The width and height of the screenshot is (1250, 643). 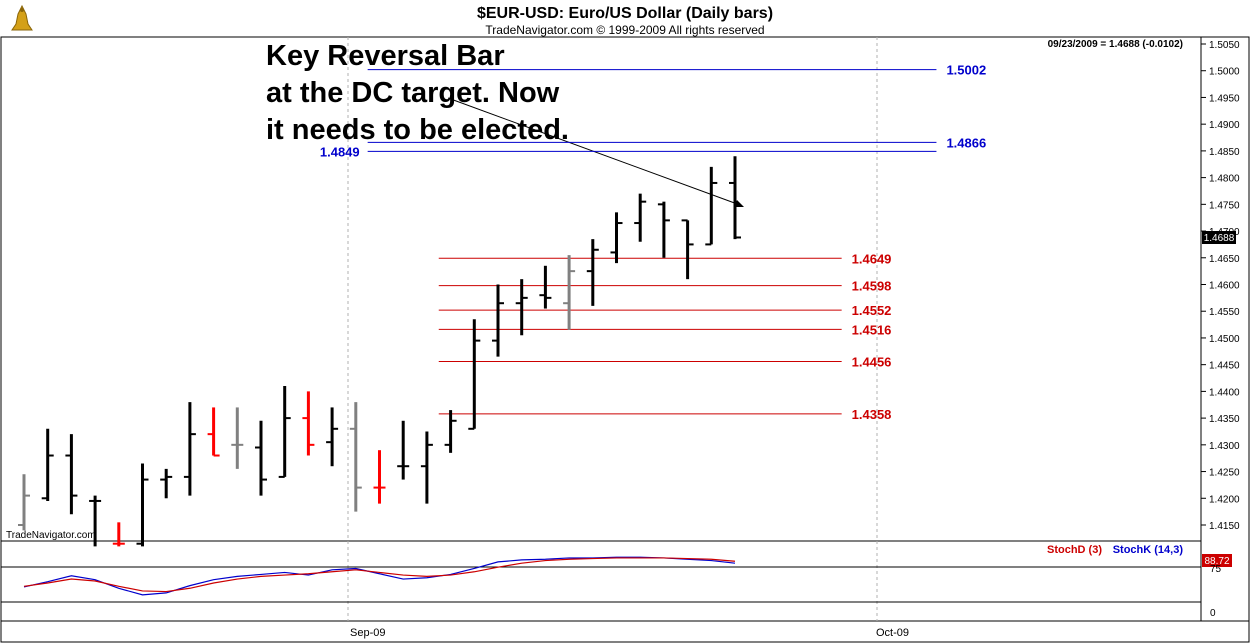 I want to click on y-tick-label: 1.4500, so click(x=1224, y=339).